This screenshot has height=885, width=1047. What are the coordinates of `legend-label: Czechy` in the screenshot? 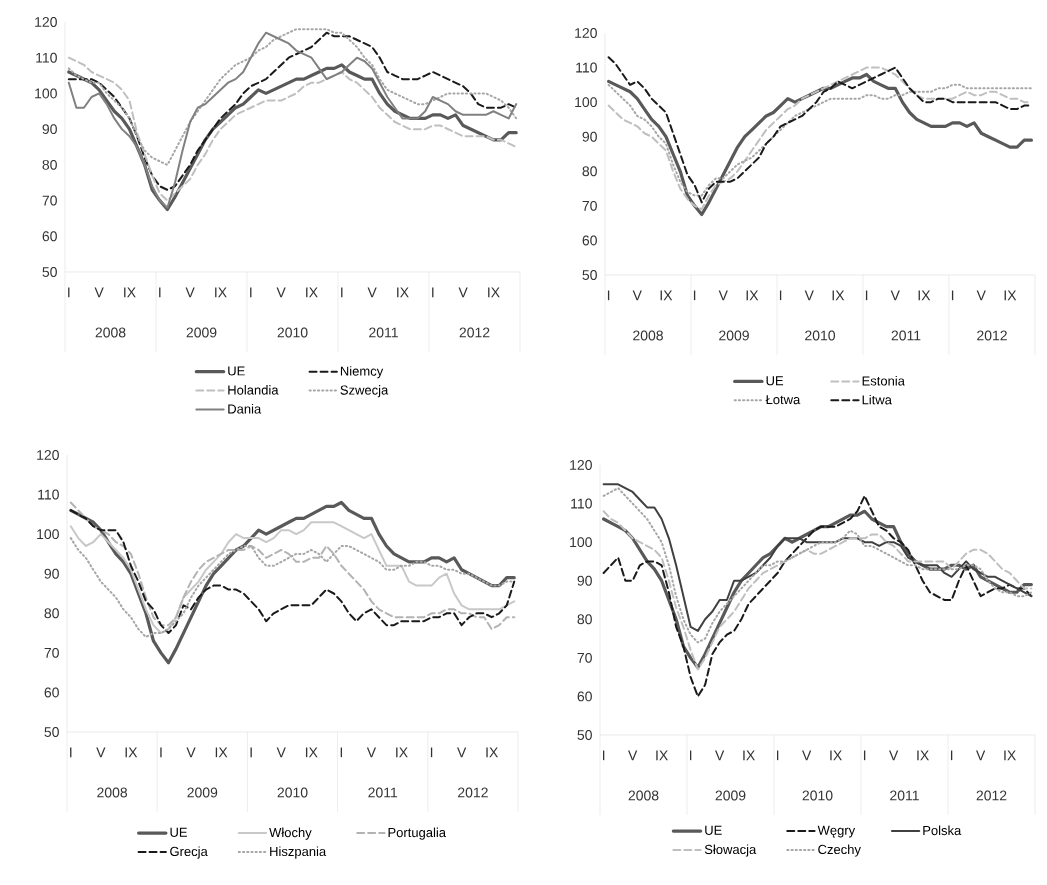 It's located at (839, 850).